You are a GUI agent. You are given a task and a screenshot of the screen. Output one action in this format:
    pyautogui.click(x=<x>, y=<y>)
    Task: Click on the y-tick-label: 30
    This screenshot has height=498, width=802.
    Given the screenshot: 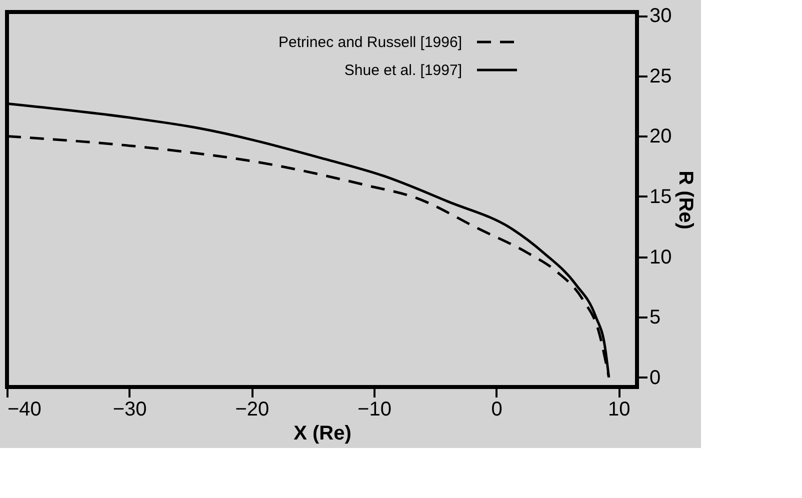 What is the action you would take?
    pyautogui.click(x=661, y=16)
    